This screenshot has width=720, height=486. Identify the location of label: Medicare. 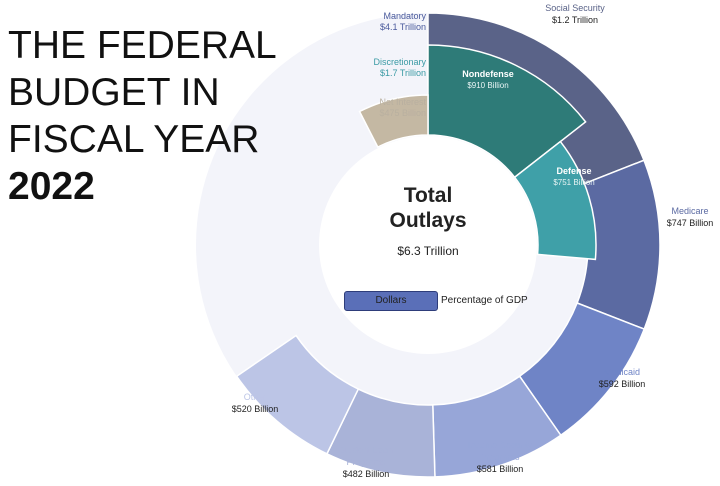
(690, 211).